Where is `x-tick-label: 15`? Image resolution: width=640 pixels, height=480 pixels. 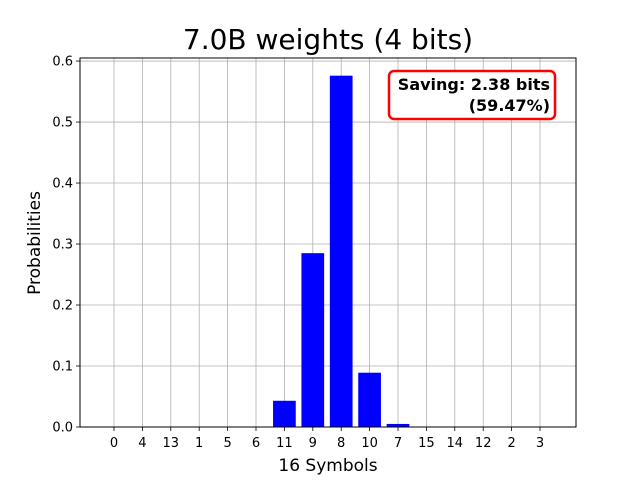
x-tick-label: 15 is located at coordinates (426, 443).